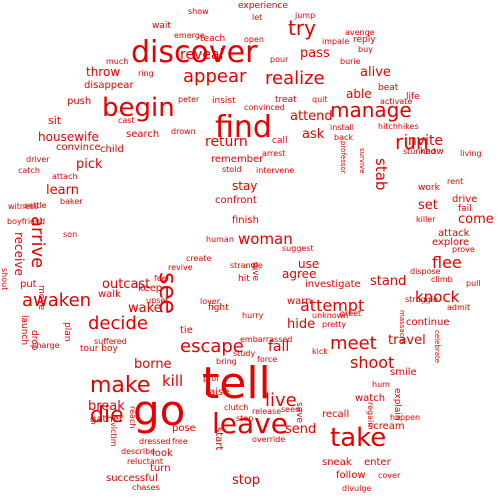 The height and width of the screenshot is (500, 500). Describe the element at coordinates (145, 461) in the screenshot. I see `word-reluctant: reluctant` at that location.